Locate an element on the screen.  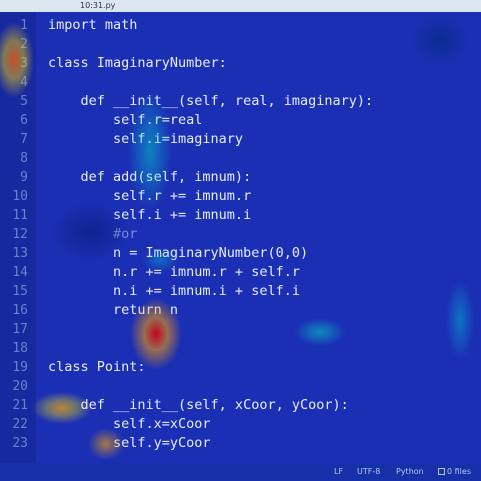
code-line: 15 n.i += imnum.i + self.i is located at coordinates (240, 291).